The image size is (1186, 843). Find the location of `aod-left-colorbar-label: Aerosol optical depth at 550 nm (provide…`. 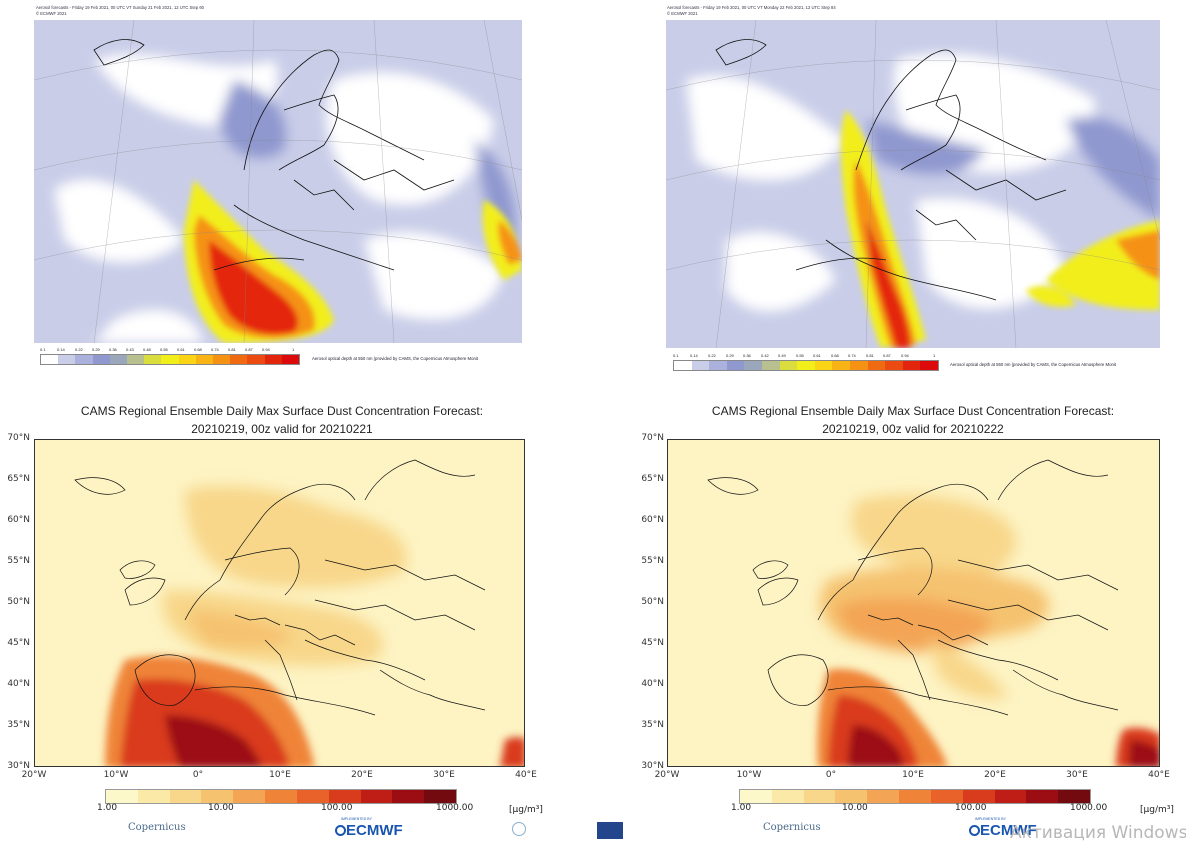

aod-left-colorbar-label: Aerosol optical depth at 550 nm (provide… is located at coordinates (395, 358).